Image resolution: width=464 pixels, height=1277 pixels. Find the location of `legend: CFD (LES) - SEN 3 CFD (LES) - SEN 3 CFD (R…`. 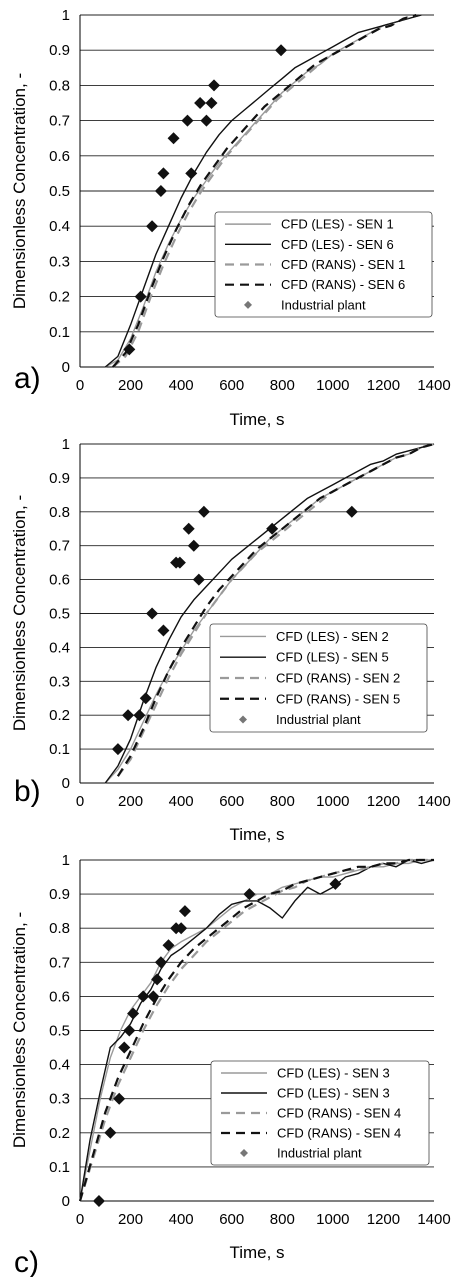

legend: CFD (LES) - SEN 3 CFD (LES) - SEN 3 CFD (R… is located at coordinates (320, 1113).